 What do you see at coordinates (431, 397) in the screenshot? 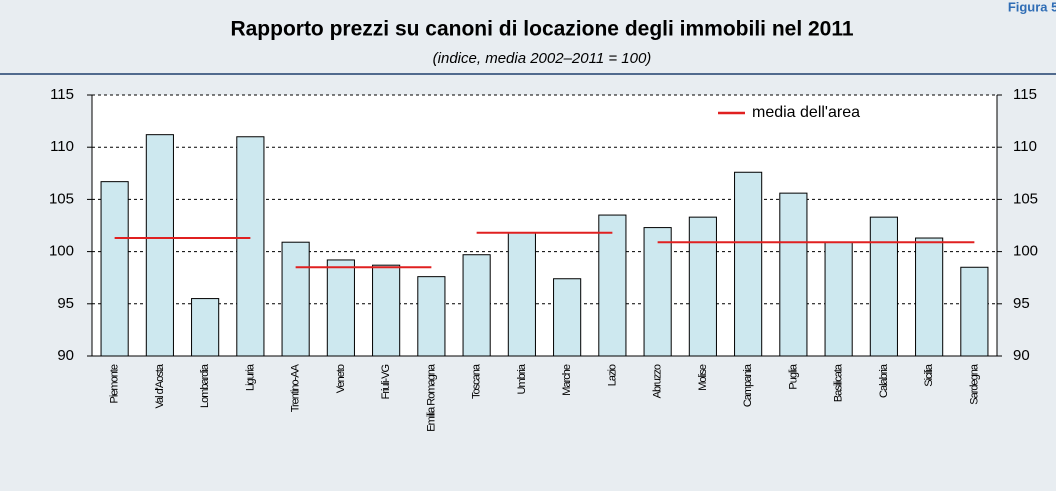
I see `x-tick-label: Emilia Romagna` at bounding box center [431, 397].